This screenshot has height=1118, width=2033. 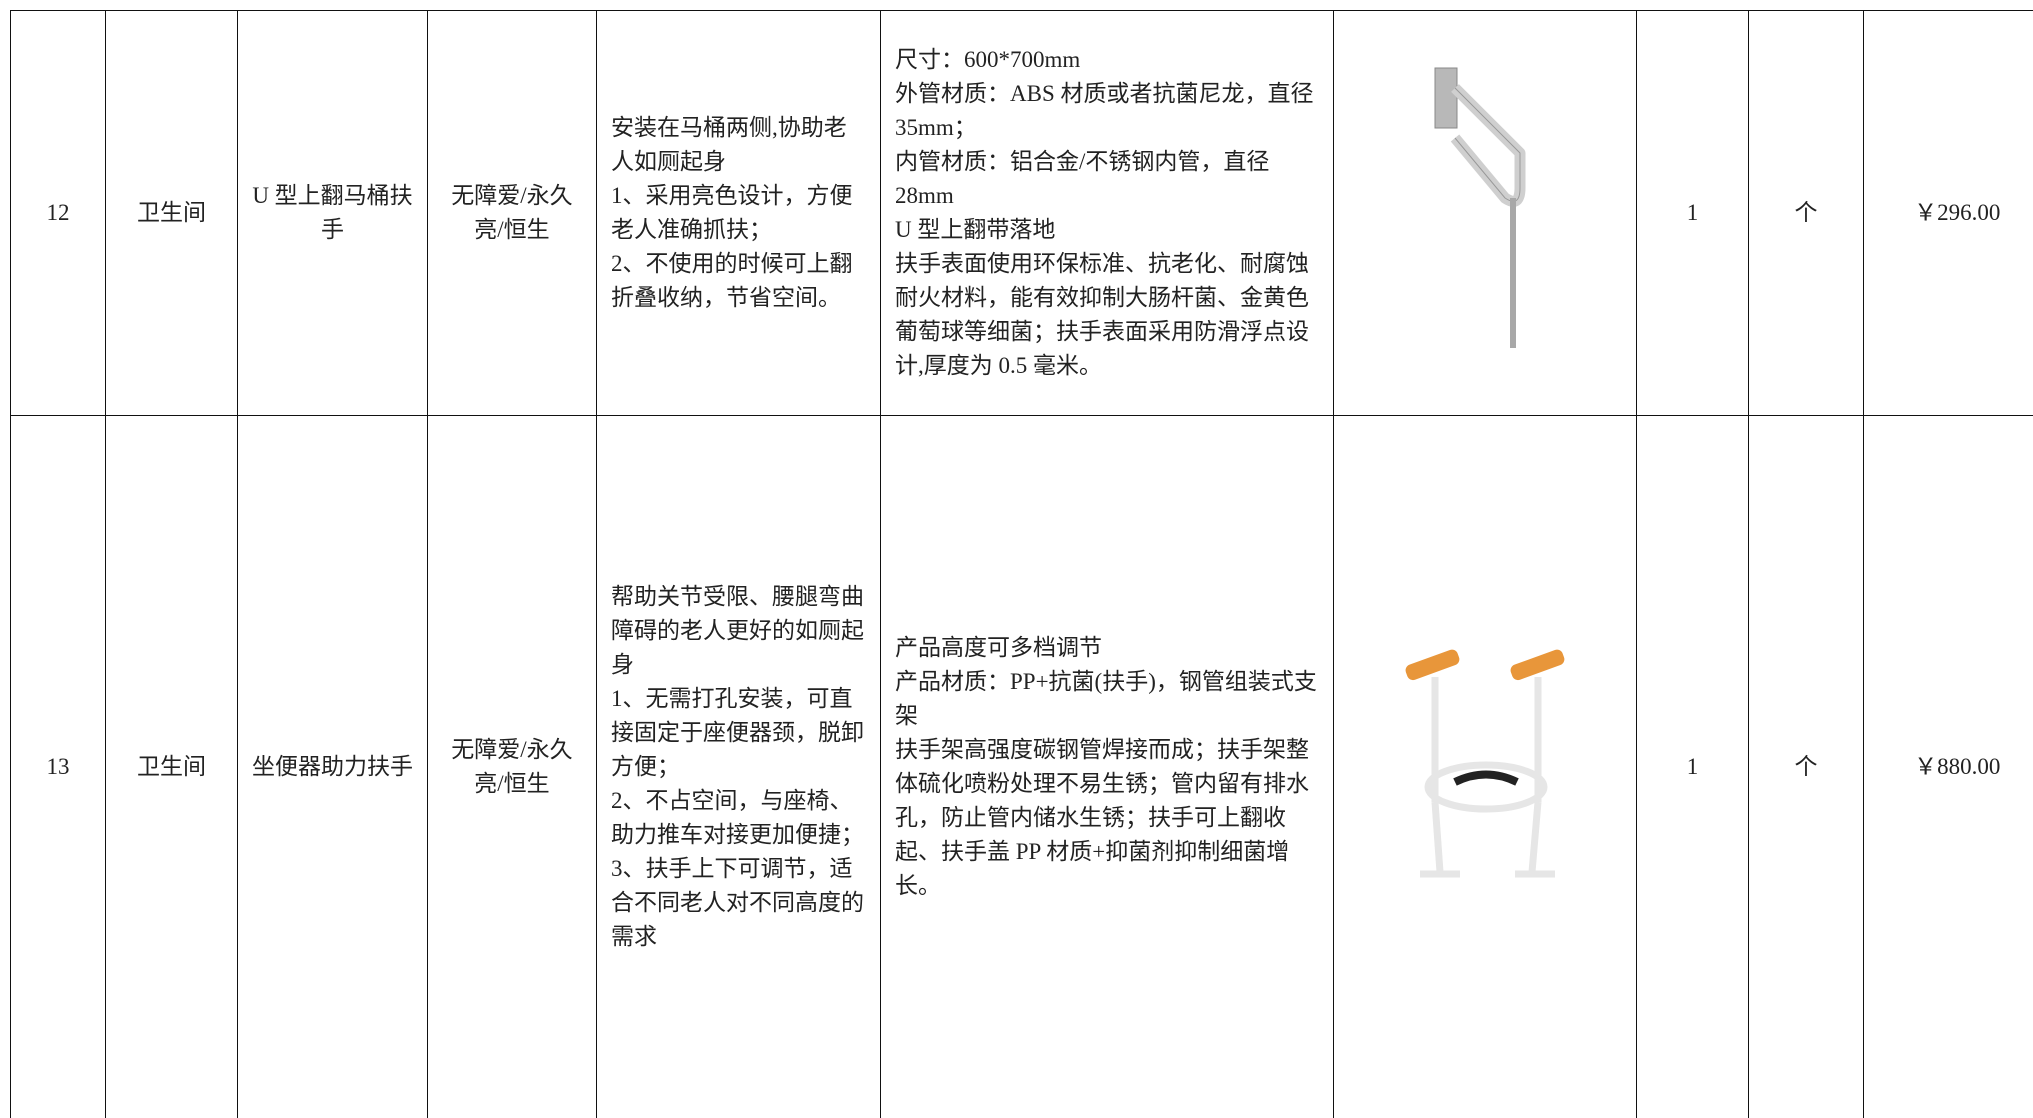 I want to click on desc-line: 1、采用亮色设计，方便老人准确抓扶；, so click(x=739, y=213).